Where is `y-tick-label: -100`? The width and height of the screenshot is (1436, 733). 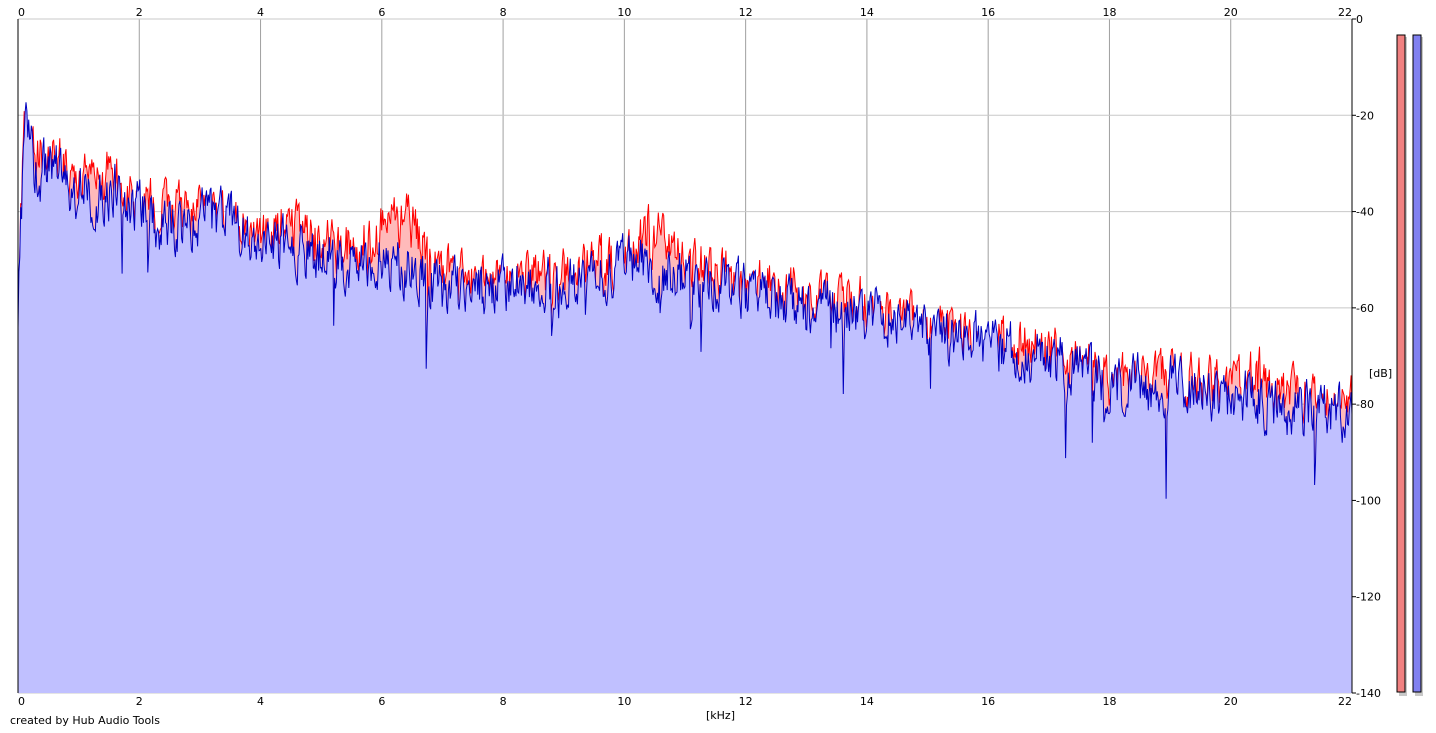 y-tick-label: -100 is located at coordinates (1368, 500).